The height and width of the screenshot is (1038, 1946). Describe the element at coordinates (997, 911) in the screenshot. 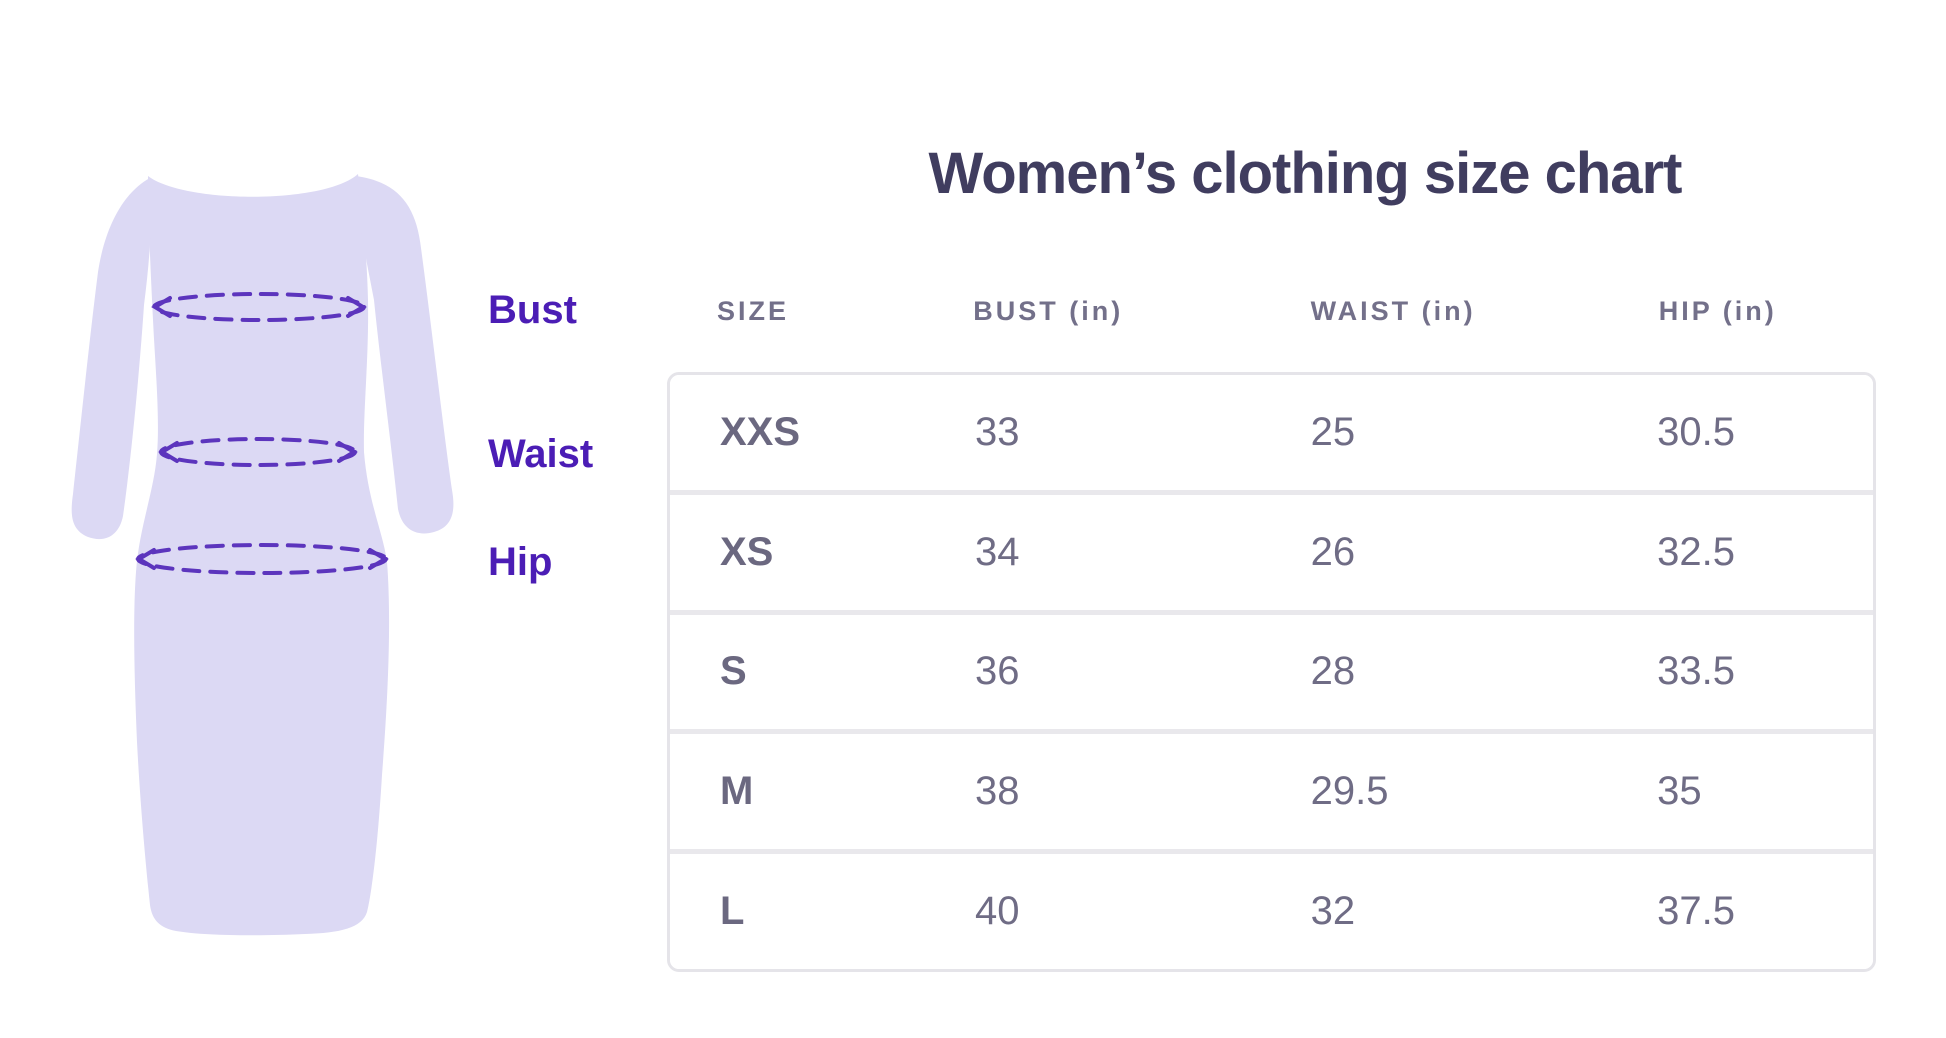

I see `bust-cell: 40` at that location.